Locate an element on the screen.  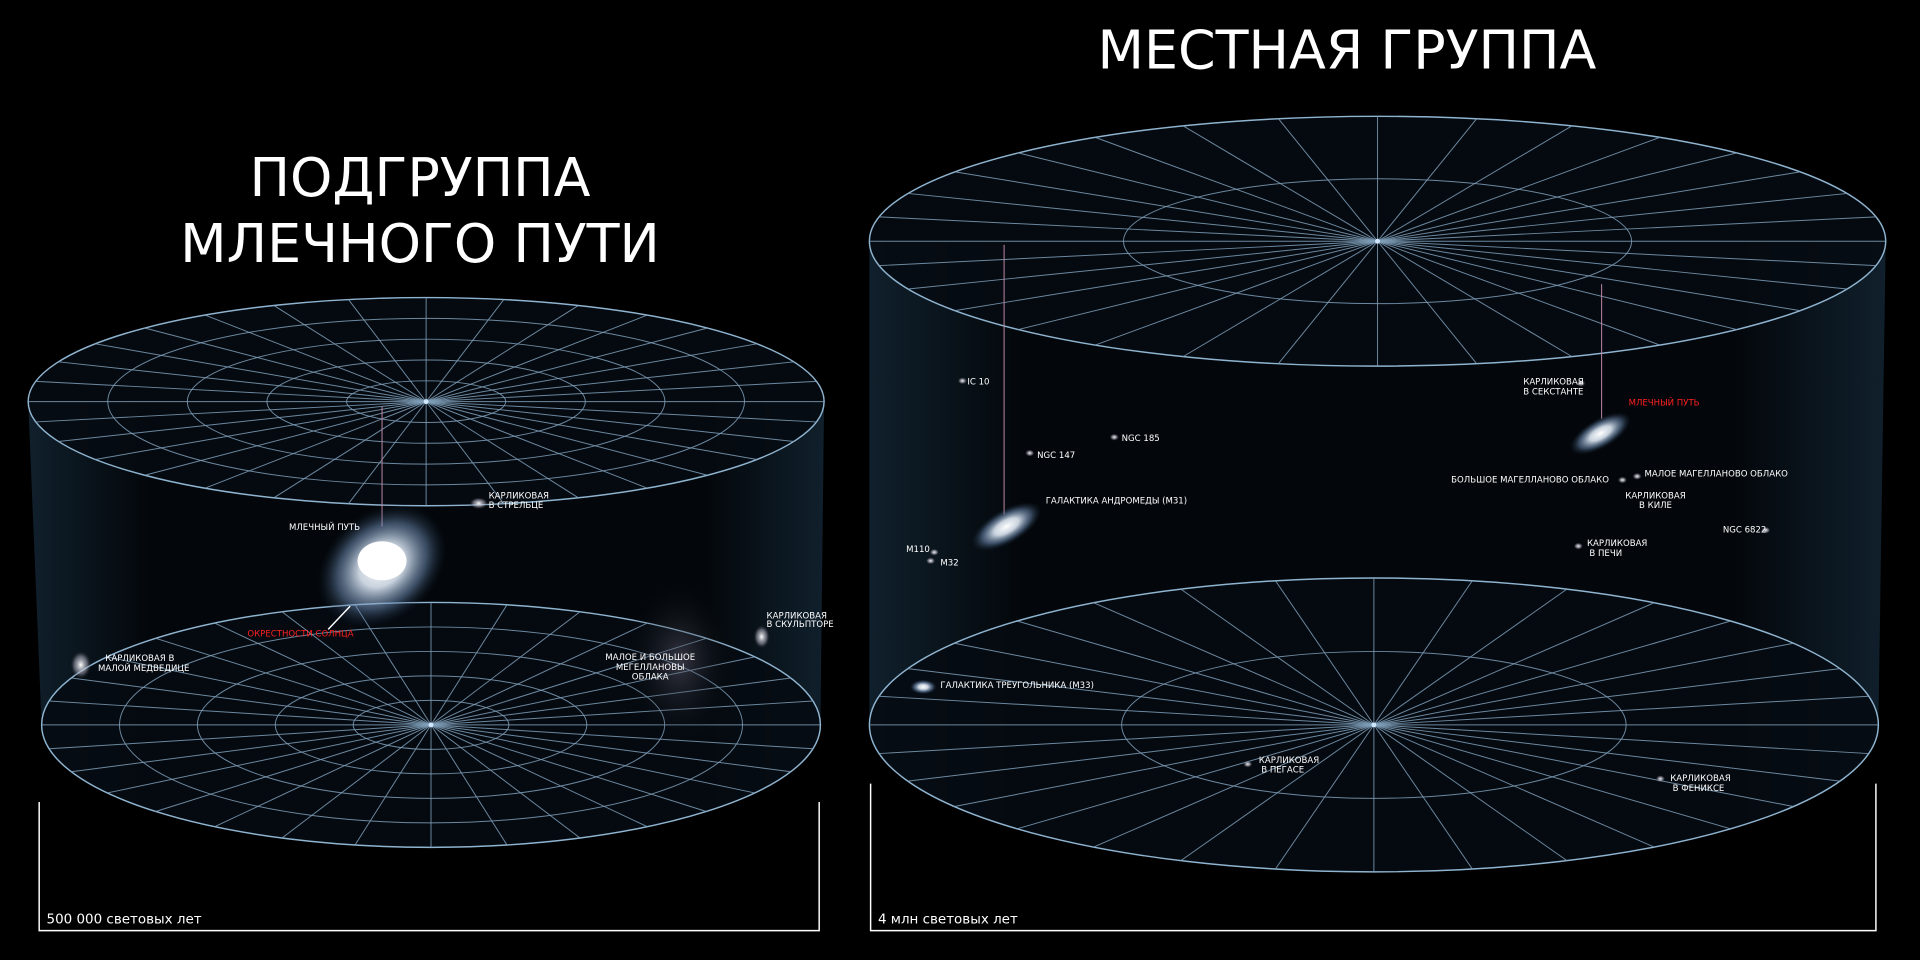
label-smc: МАЛОЕ МАГЕЛЛАНОВО ОБЛАКО is located at coordinates (1716, 474).